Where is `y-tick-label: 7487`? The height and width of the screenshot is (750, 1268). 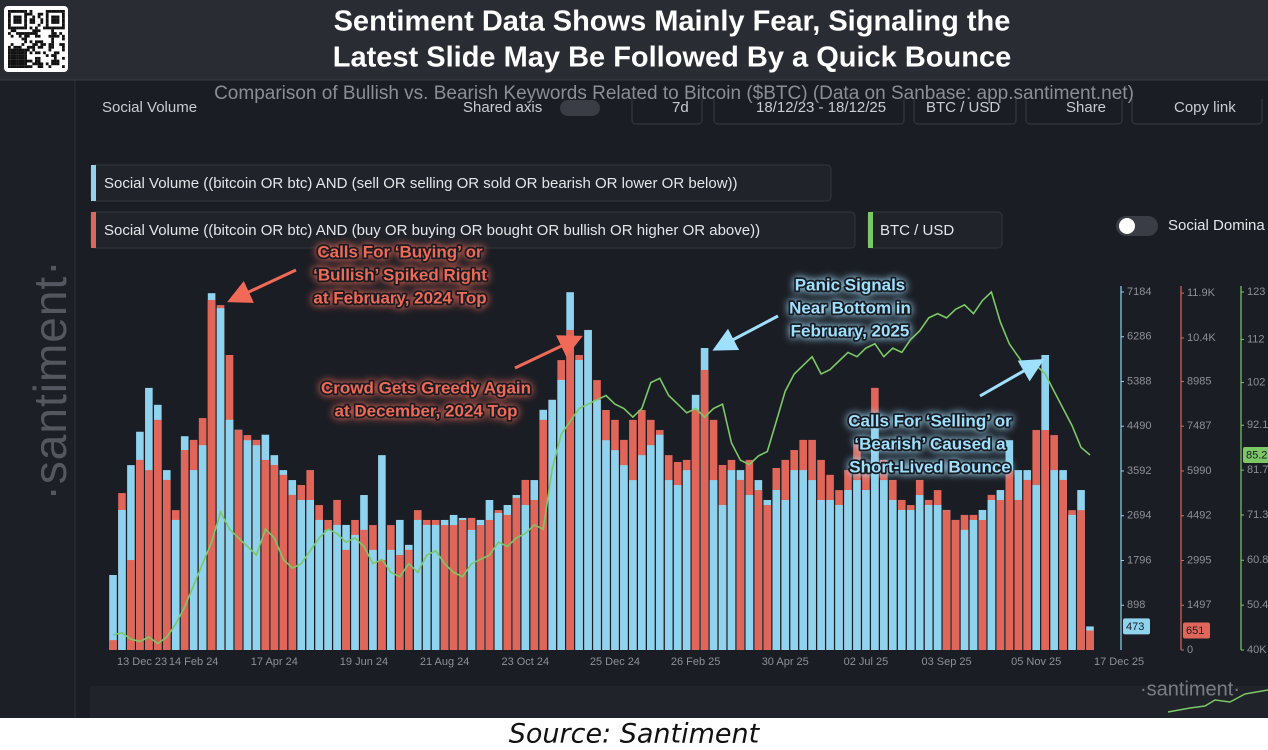 y-tick-label: 7487 is located at coordinates (1199, 426).